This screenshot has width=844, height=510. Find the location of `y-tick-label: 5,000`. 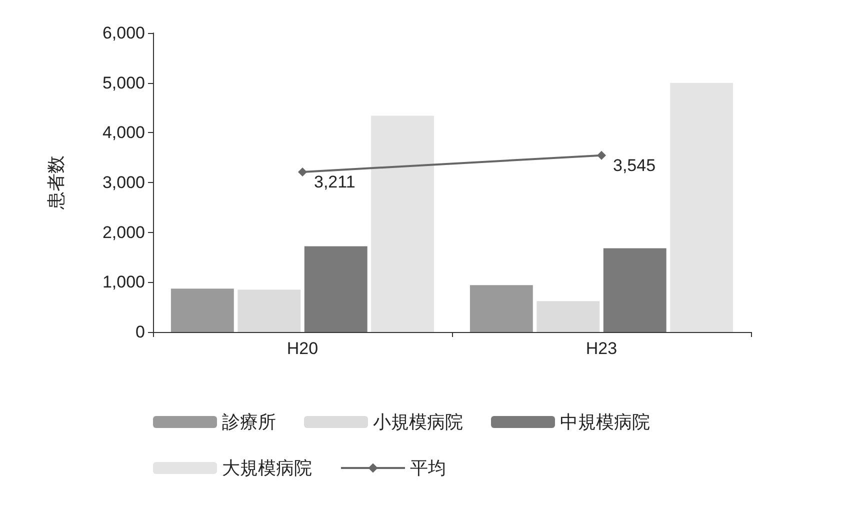

y-tick-label: 5,000 is located at coordinates (123, 82).